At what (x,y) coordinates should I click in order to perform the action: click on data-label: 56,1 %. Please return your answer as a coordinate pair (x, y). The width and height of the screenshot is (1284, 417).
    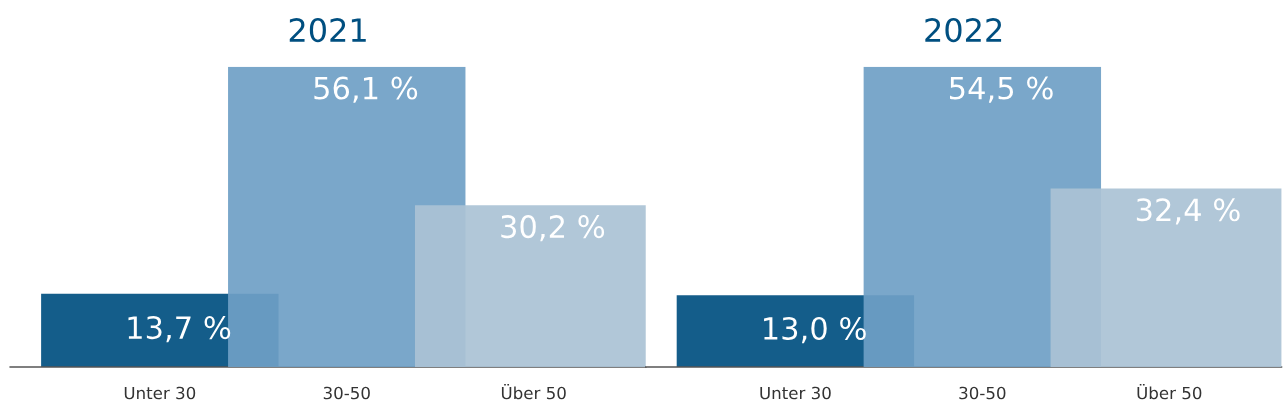
    Looking at the image, I should click on (366, 89).